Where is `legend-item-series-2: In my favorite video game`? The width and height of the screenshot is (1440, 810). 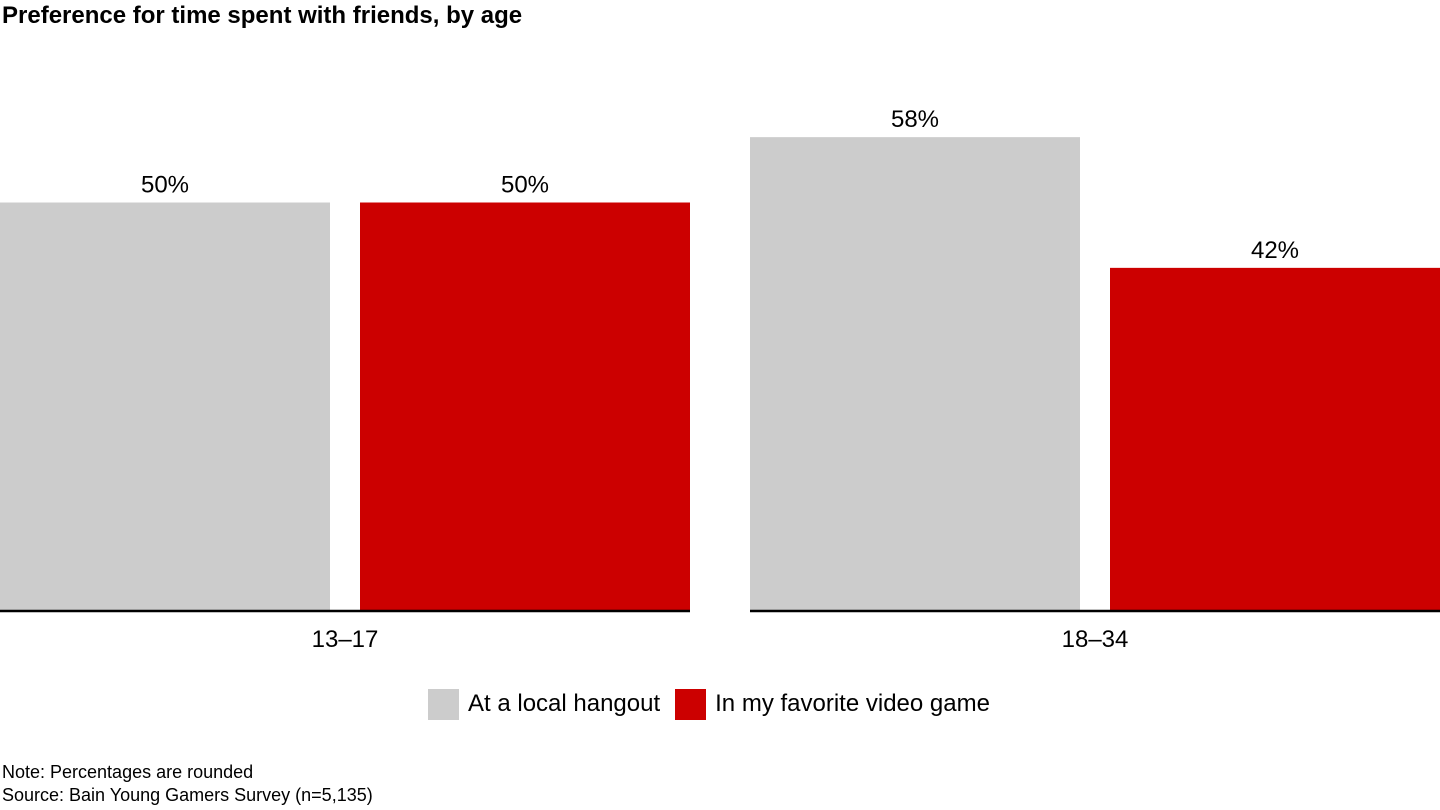 legend-item-series-2: In my favorite video game is located at coordinates (840, 704).